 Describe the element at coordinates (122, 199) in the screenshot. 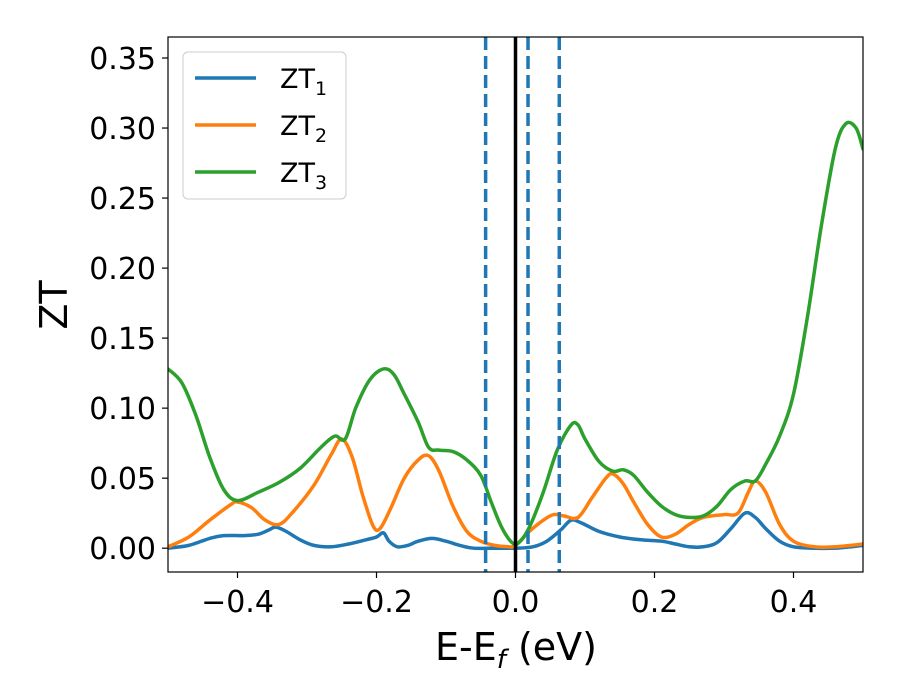

I see `y-tick-label: 0.25` at that location.